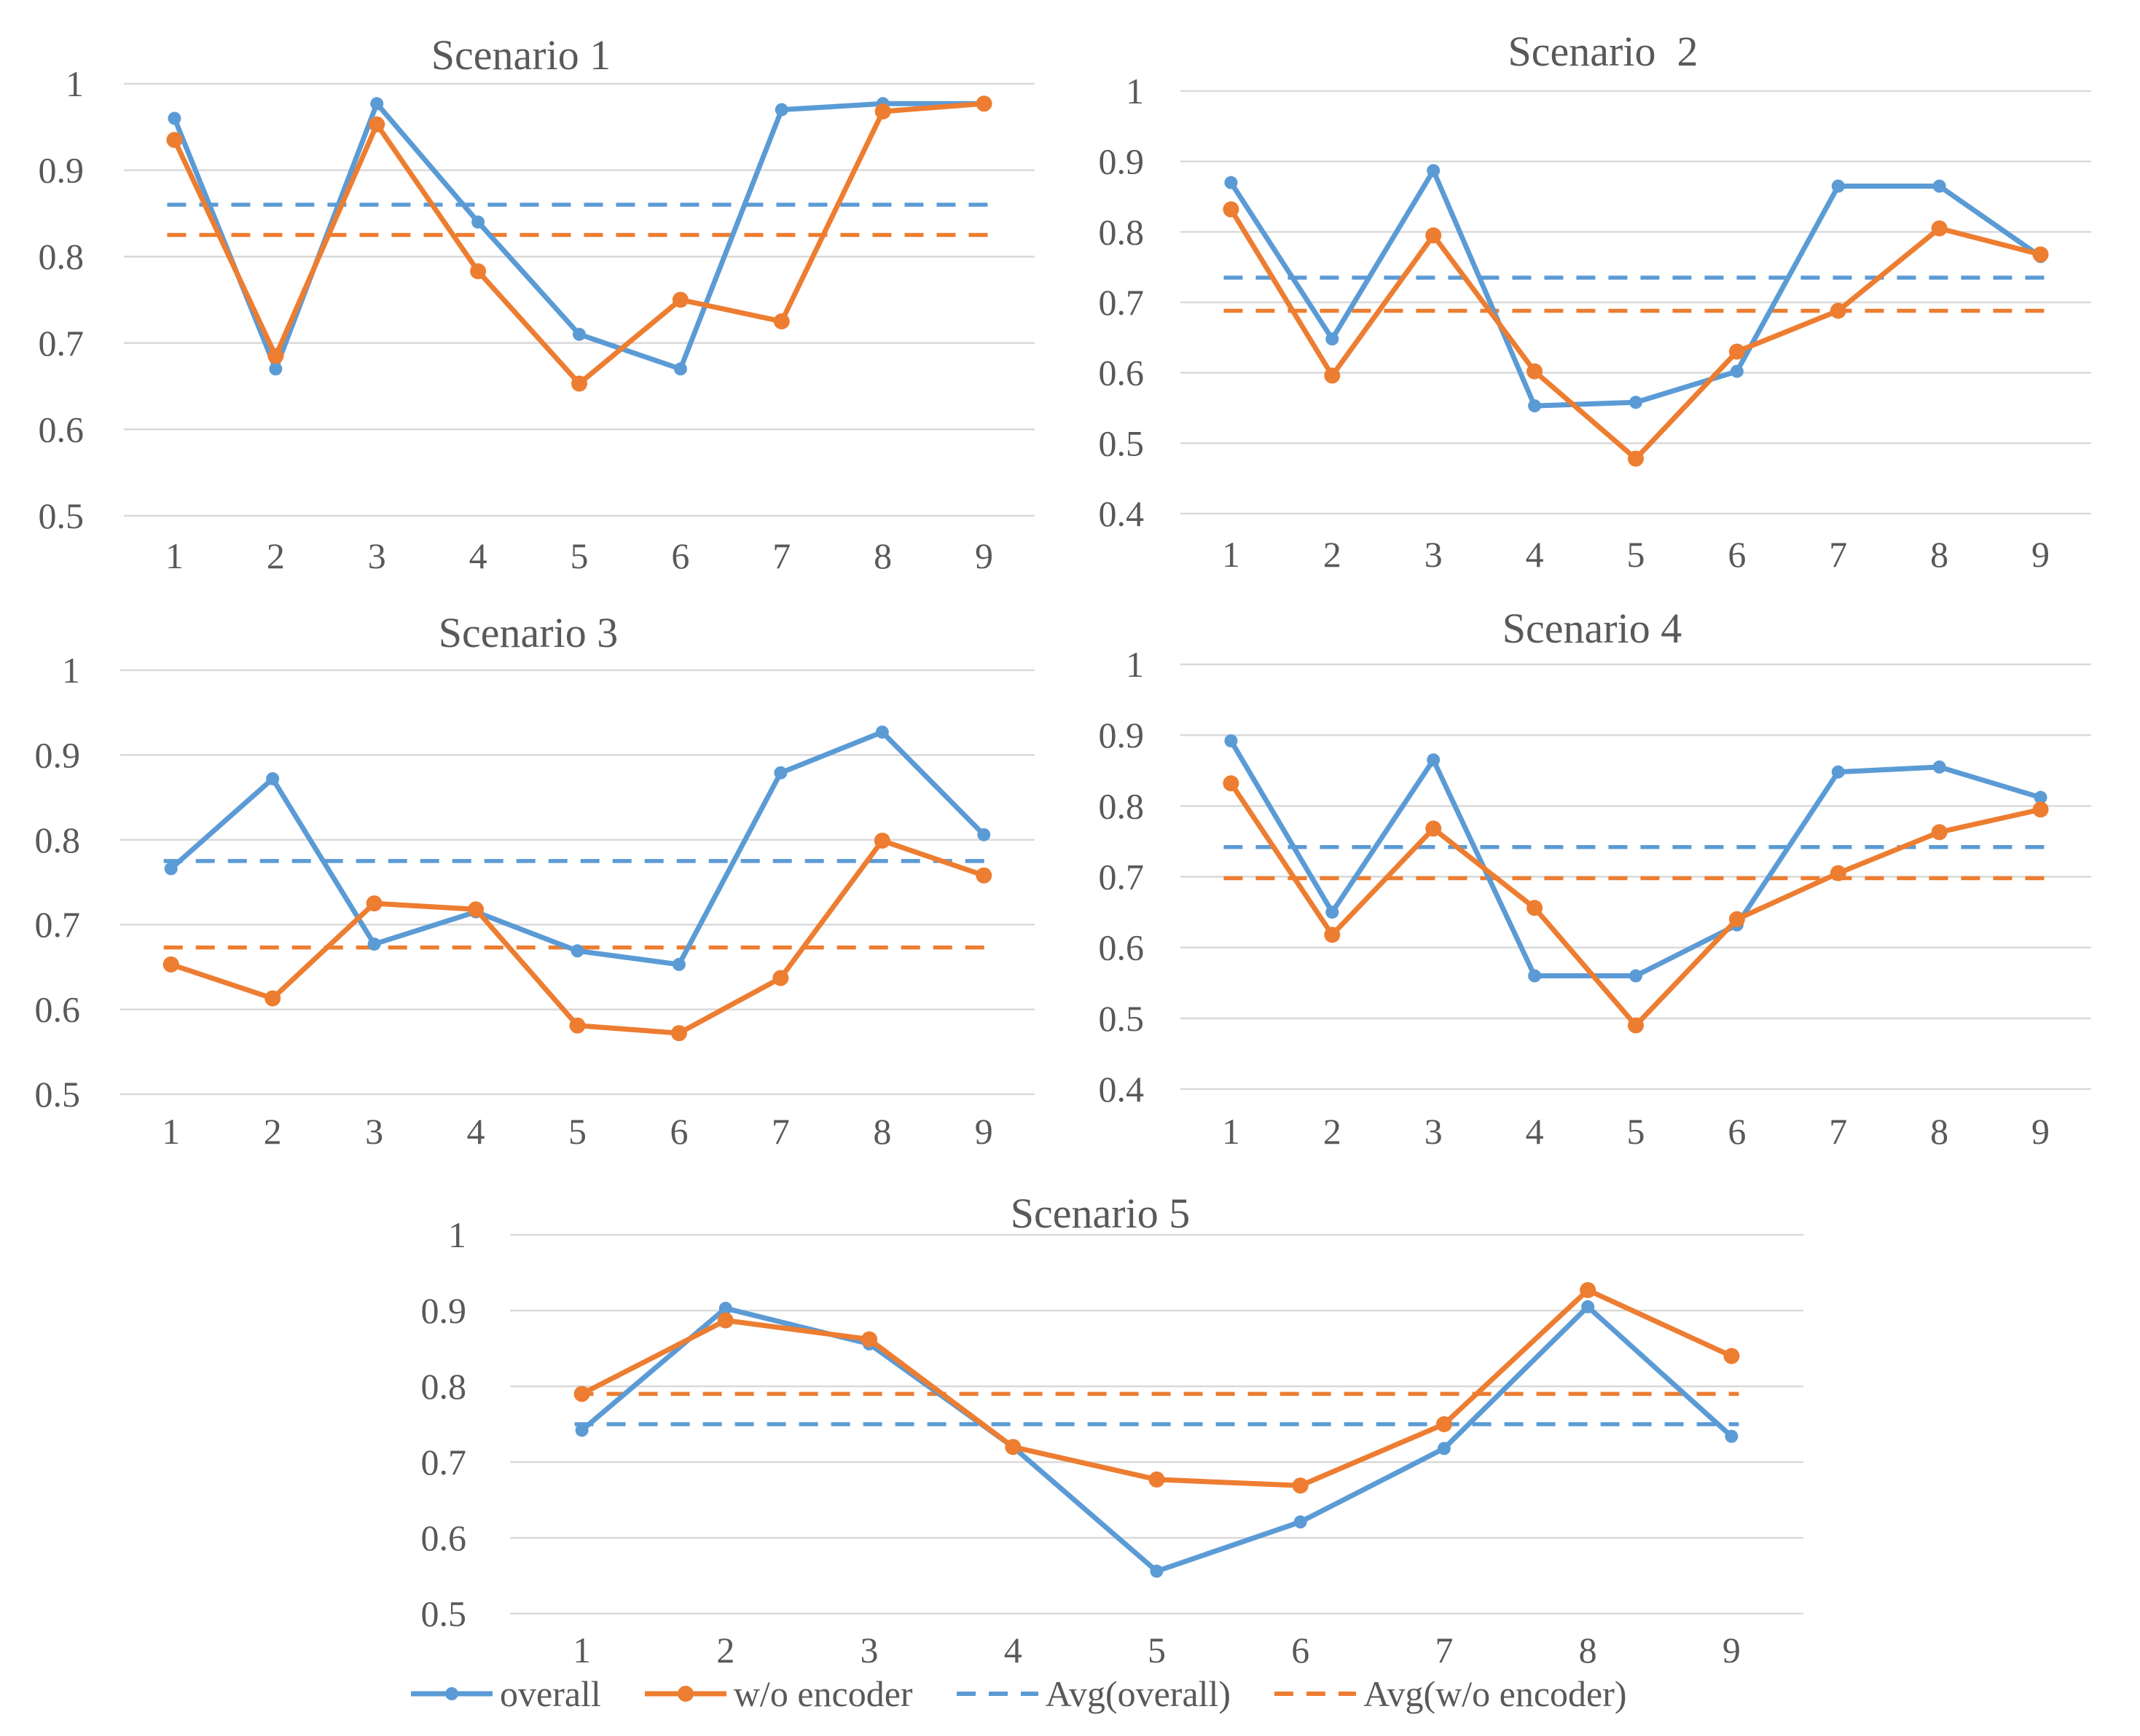 The image size is (2140, 1736). What do you see at coordinates (377, 555) in the screenshot?
I see `x-tick-label: 3` at bounding box center [377, 555].